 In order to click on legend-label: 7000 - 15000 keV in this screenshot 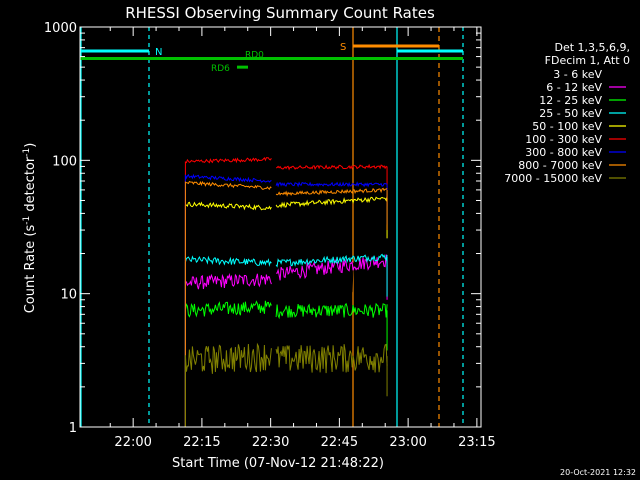, I will do `click(553, 178)`.